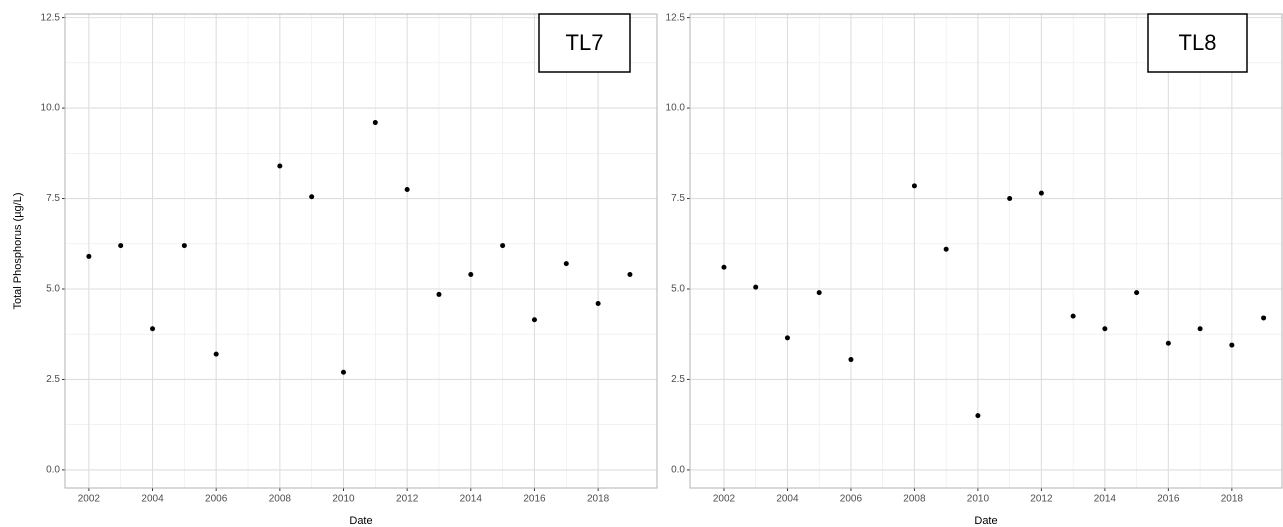 This screenshot has height=527, width=1283. Describe the element at coordinates (18, 250) in the screenshot. I see `y-axis-title: Total Phosphorus (µg/L)` at that location.